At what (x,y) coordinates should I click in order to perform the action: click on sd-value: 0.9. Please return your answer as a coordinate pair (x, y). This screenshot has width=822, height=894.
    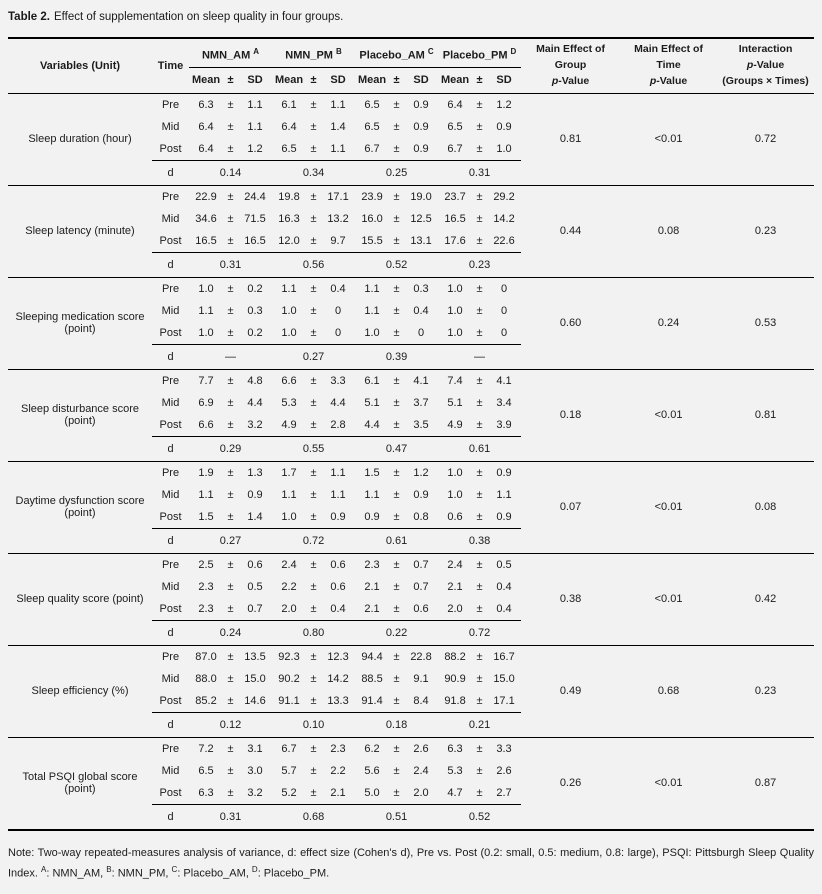
    Looking at the image, I should click on (338, 516).